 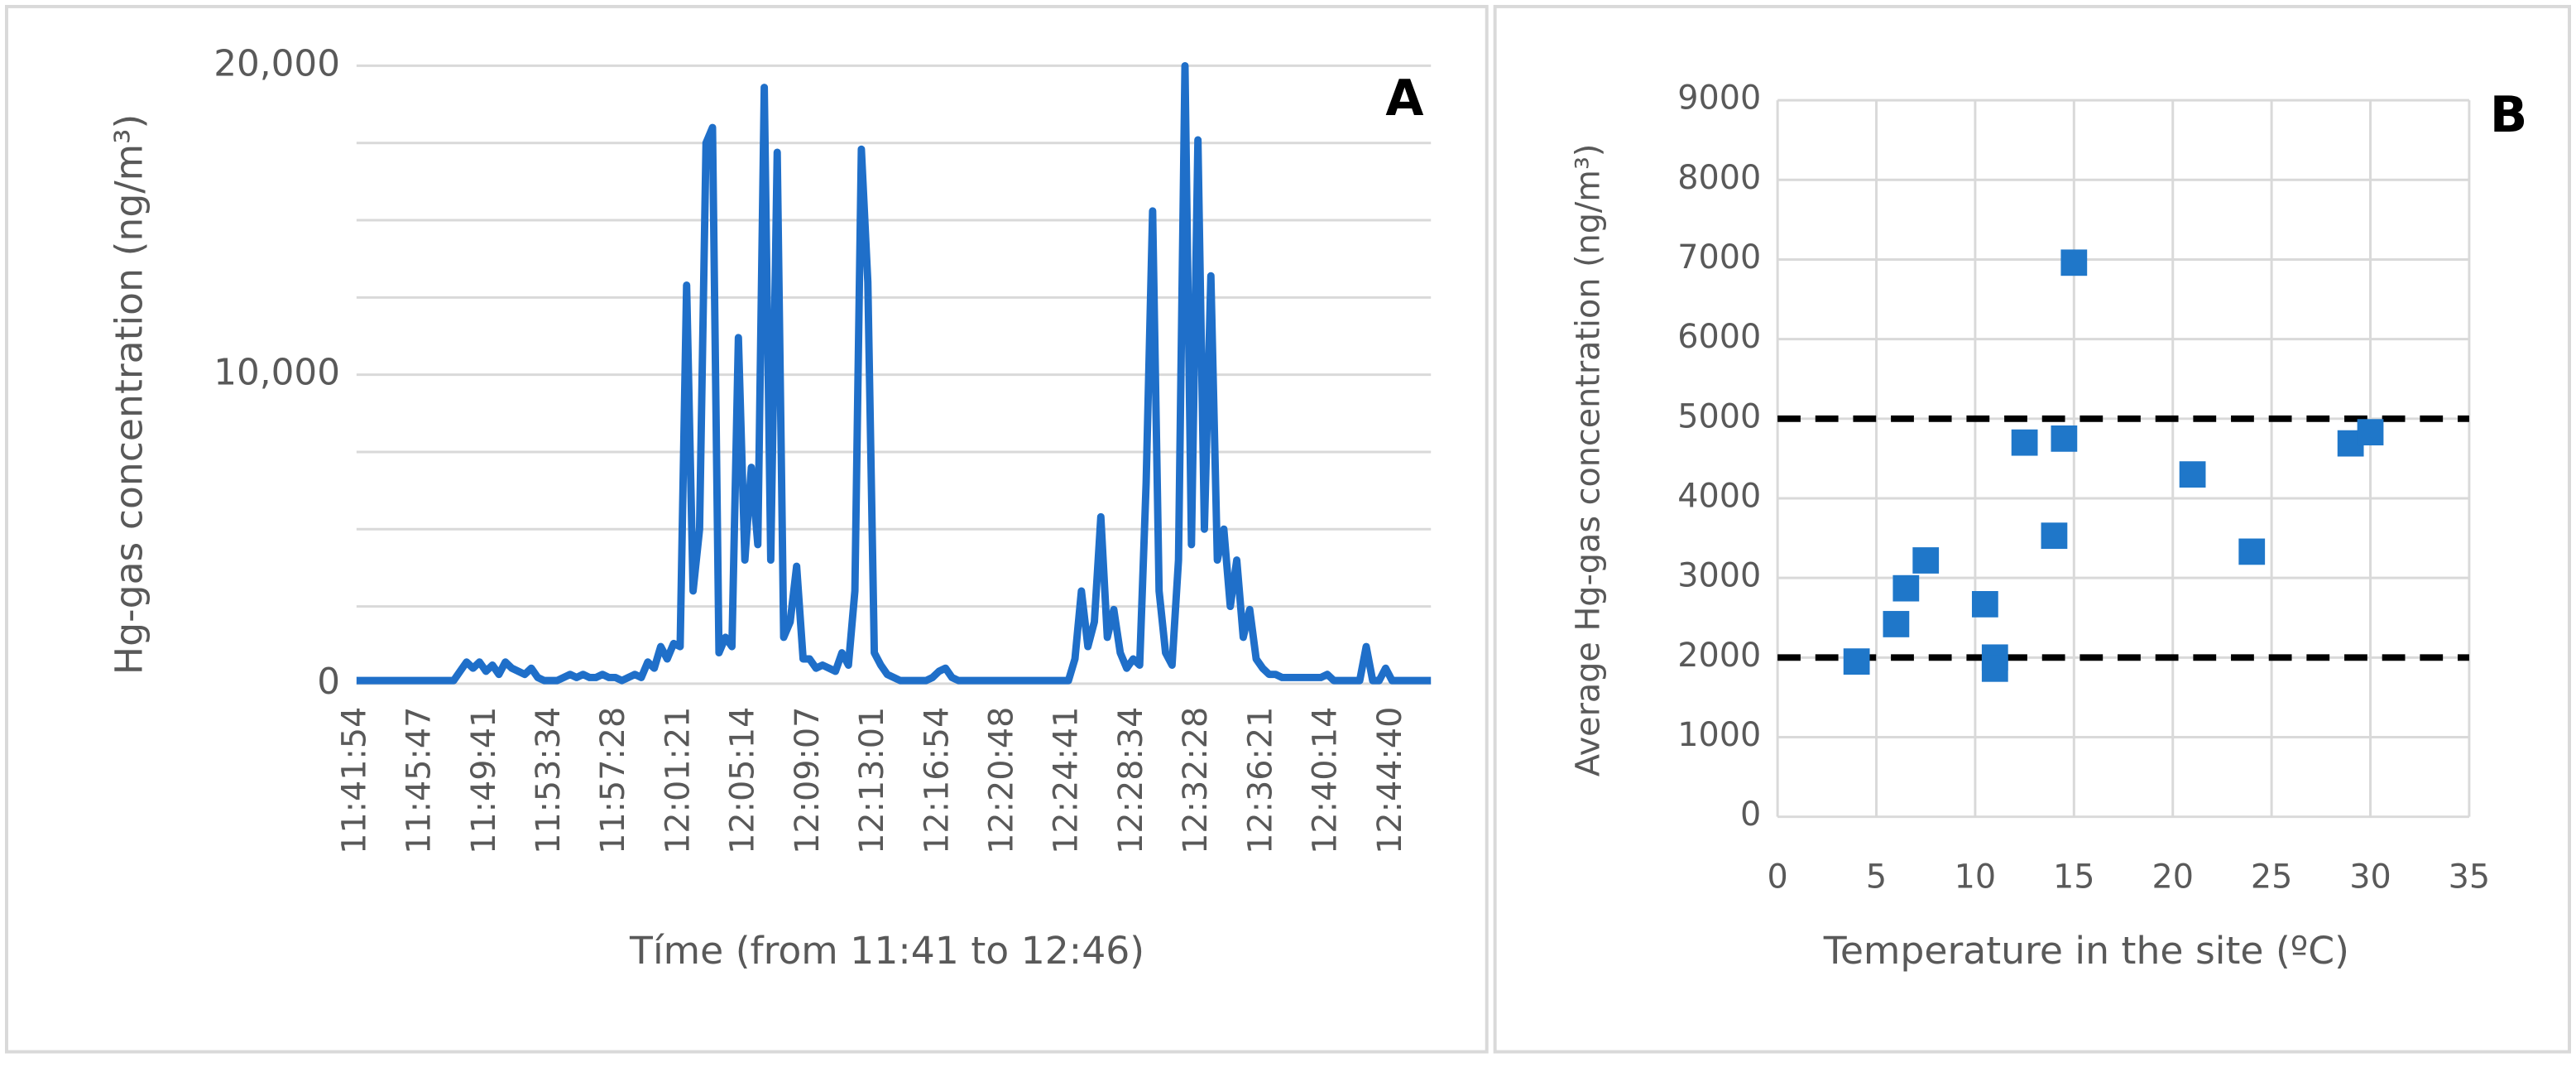 I want to click on x-tick-label: 11:45:47, so click(x=420, y=780).